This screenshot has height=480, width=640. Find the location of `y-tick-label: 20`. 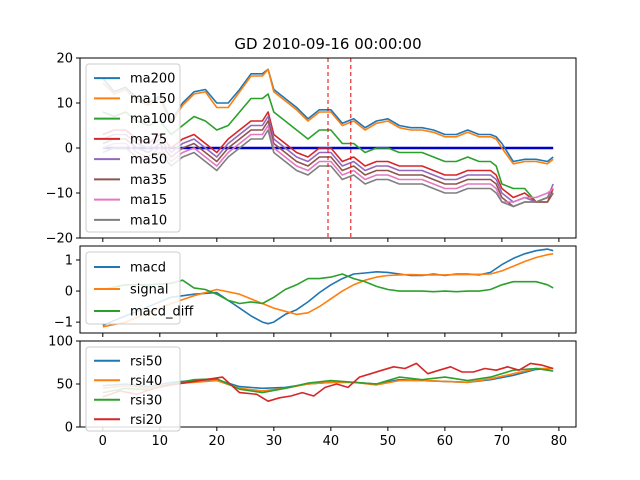

y-tick-label: 20 is located at coordinates (64, 59).